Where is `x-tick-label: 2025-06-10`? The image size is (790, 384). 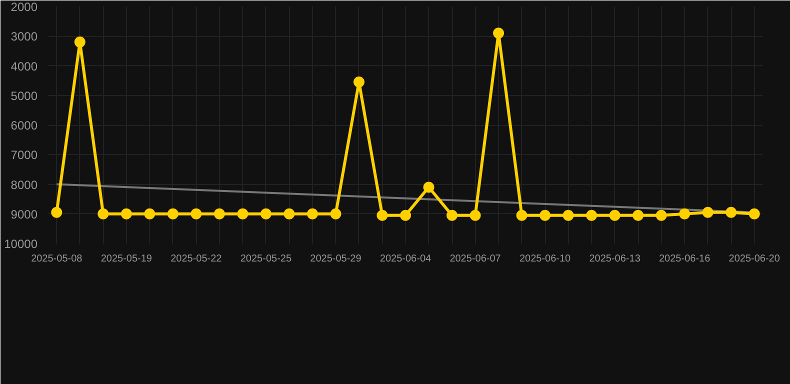 x-tick-label: 2025-06-10 is located at coordinates (545, 259).